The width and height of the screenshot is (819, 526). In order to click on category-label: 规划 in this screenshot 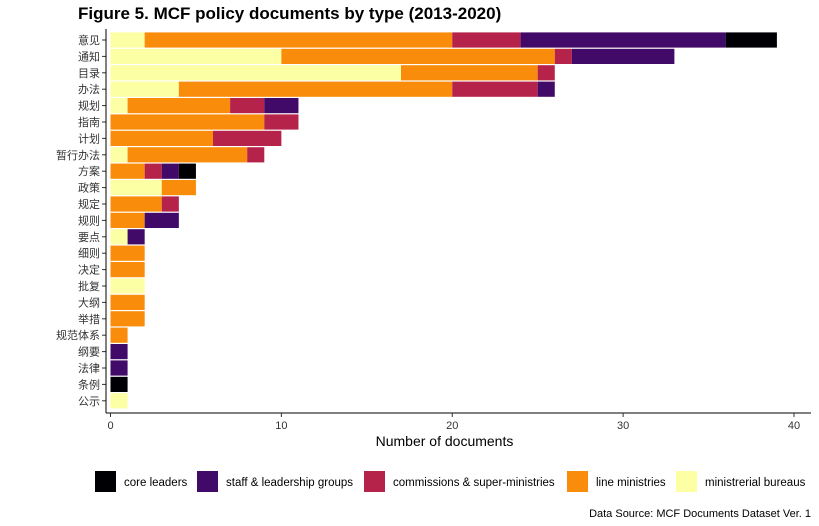, I will do `click(89, 106)`.